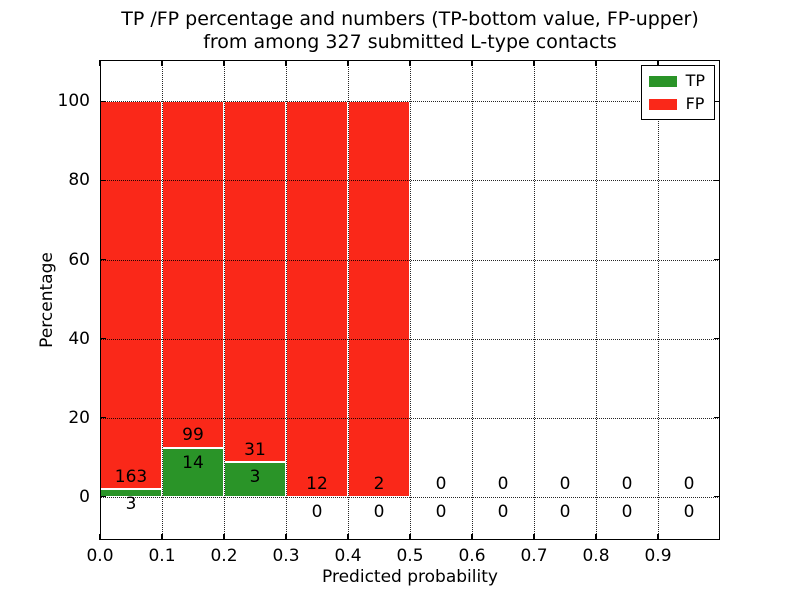 The width and height of the screenshot is (800, 600). I want to click on y-tick-label: 100, so click(73, 101).